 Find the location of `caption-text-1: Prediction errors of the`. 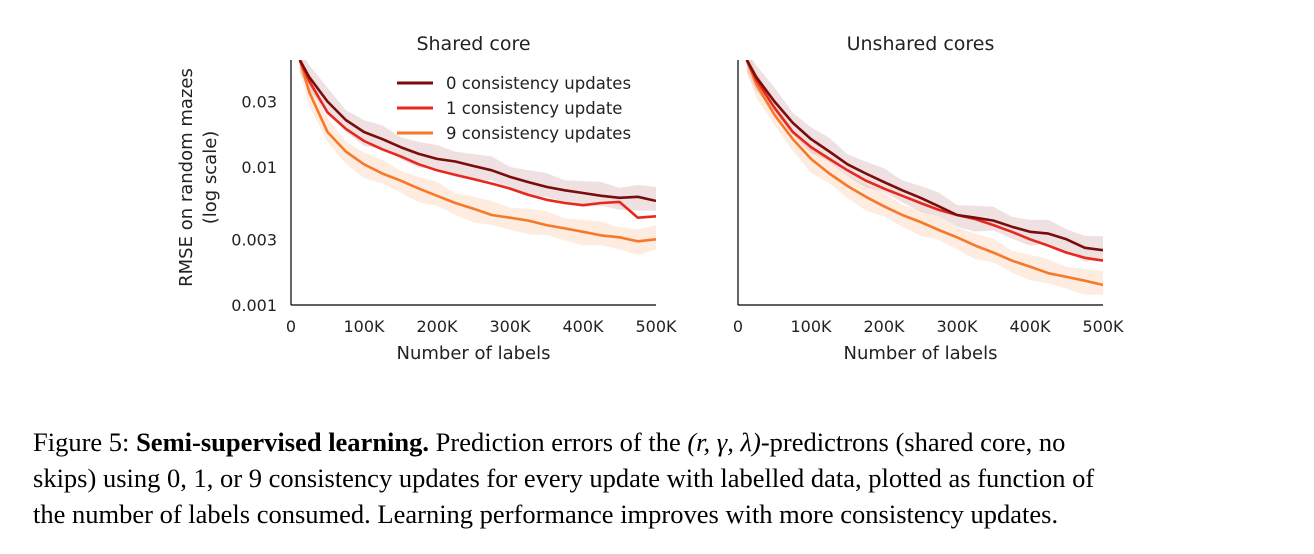

caption-text-1: Prediction errors of the is located at coordinates (558, 442).